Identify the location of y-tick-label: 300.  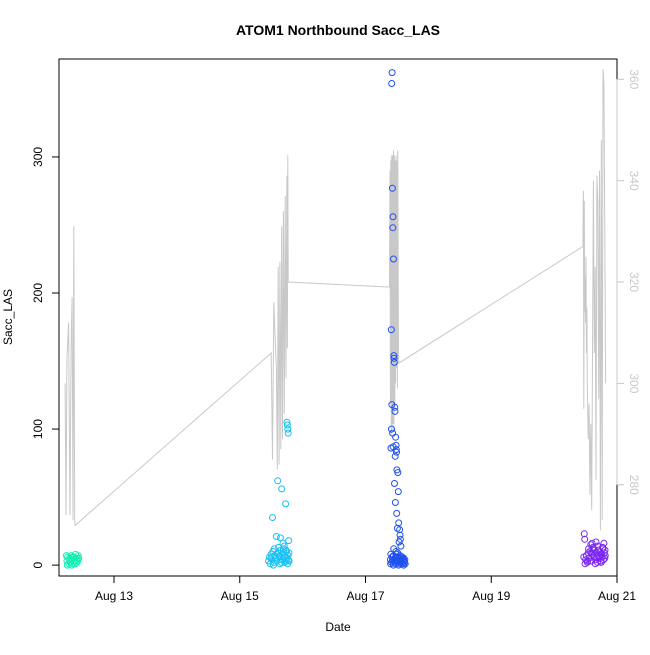
(38, 157).